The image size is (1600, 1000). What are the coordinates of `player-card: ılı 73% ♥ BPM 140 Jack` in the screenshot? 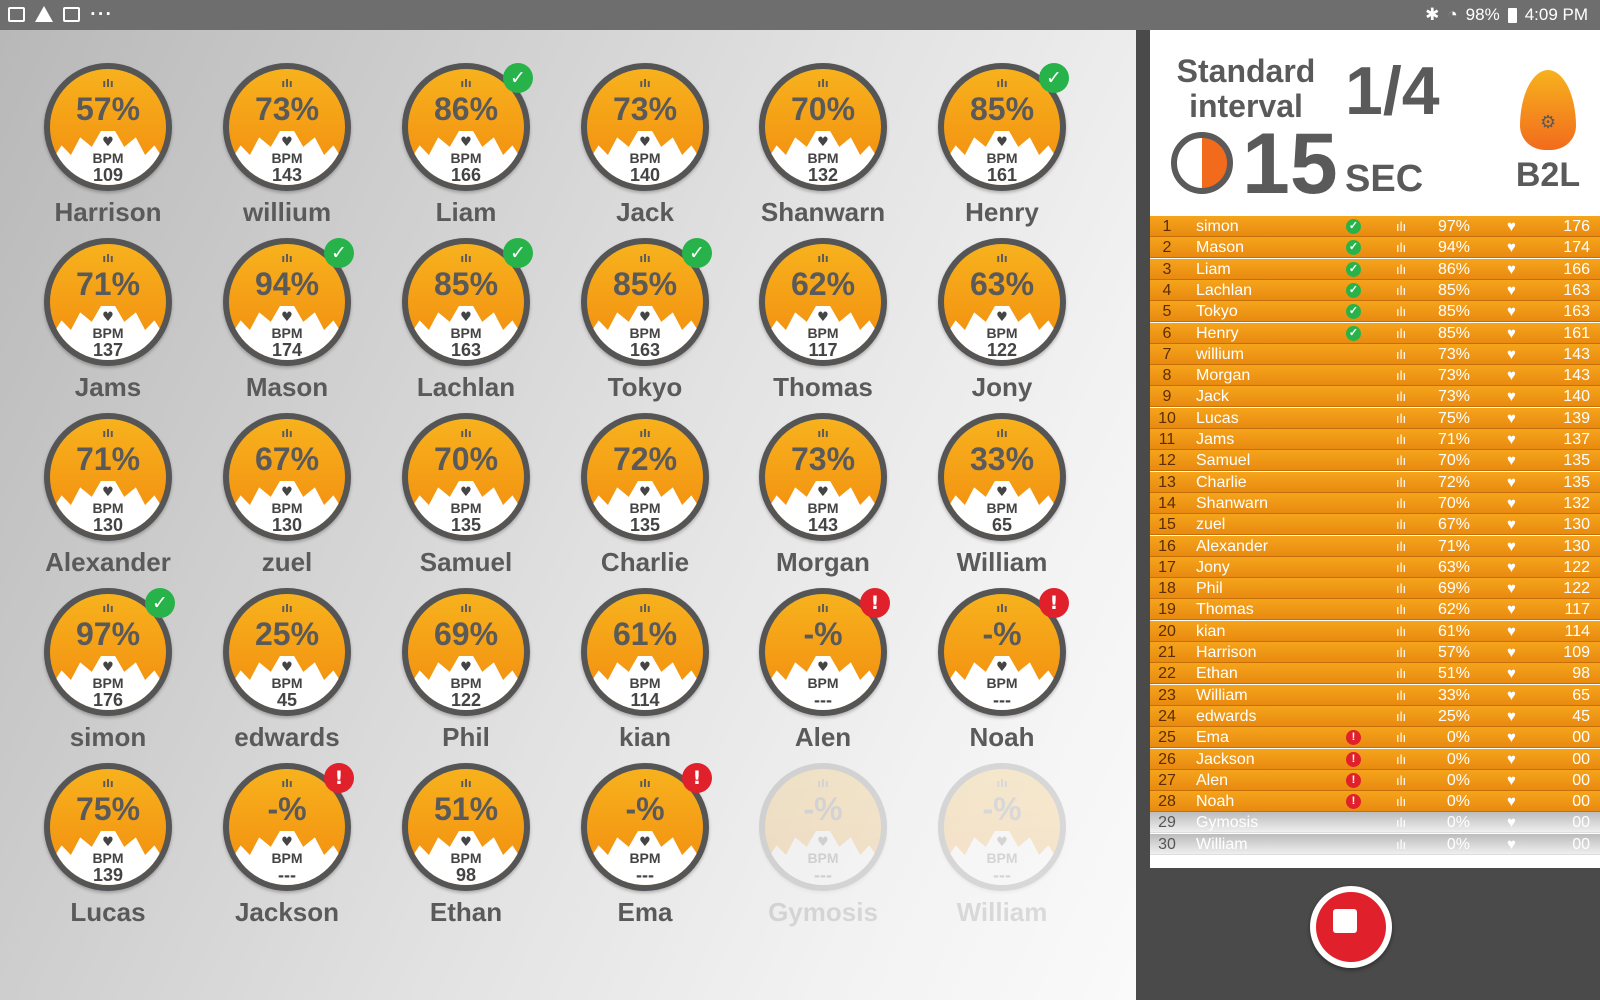 It's located at (627, 136).